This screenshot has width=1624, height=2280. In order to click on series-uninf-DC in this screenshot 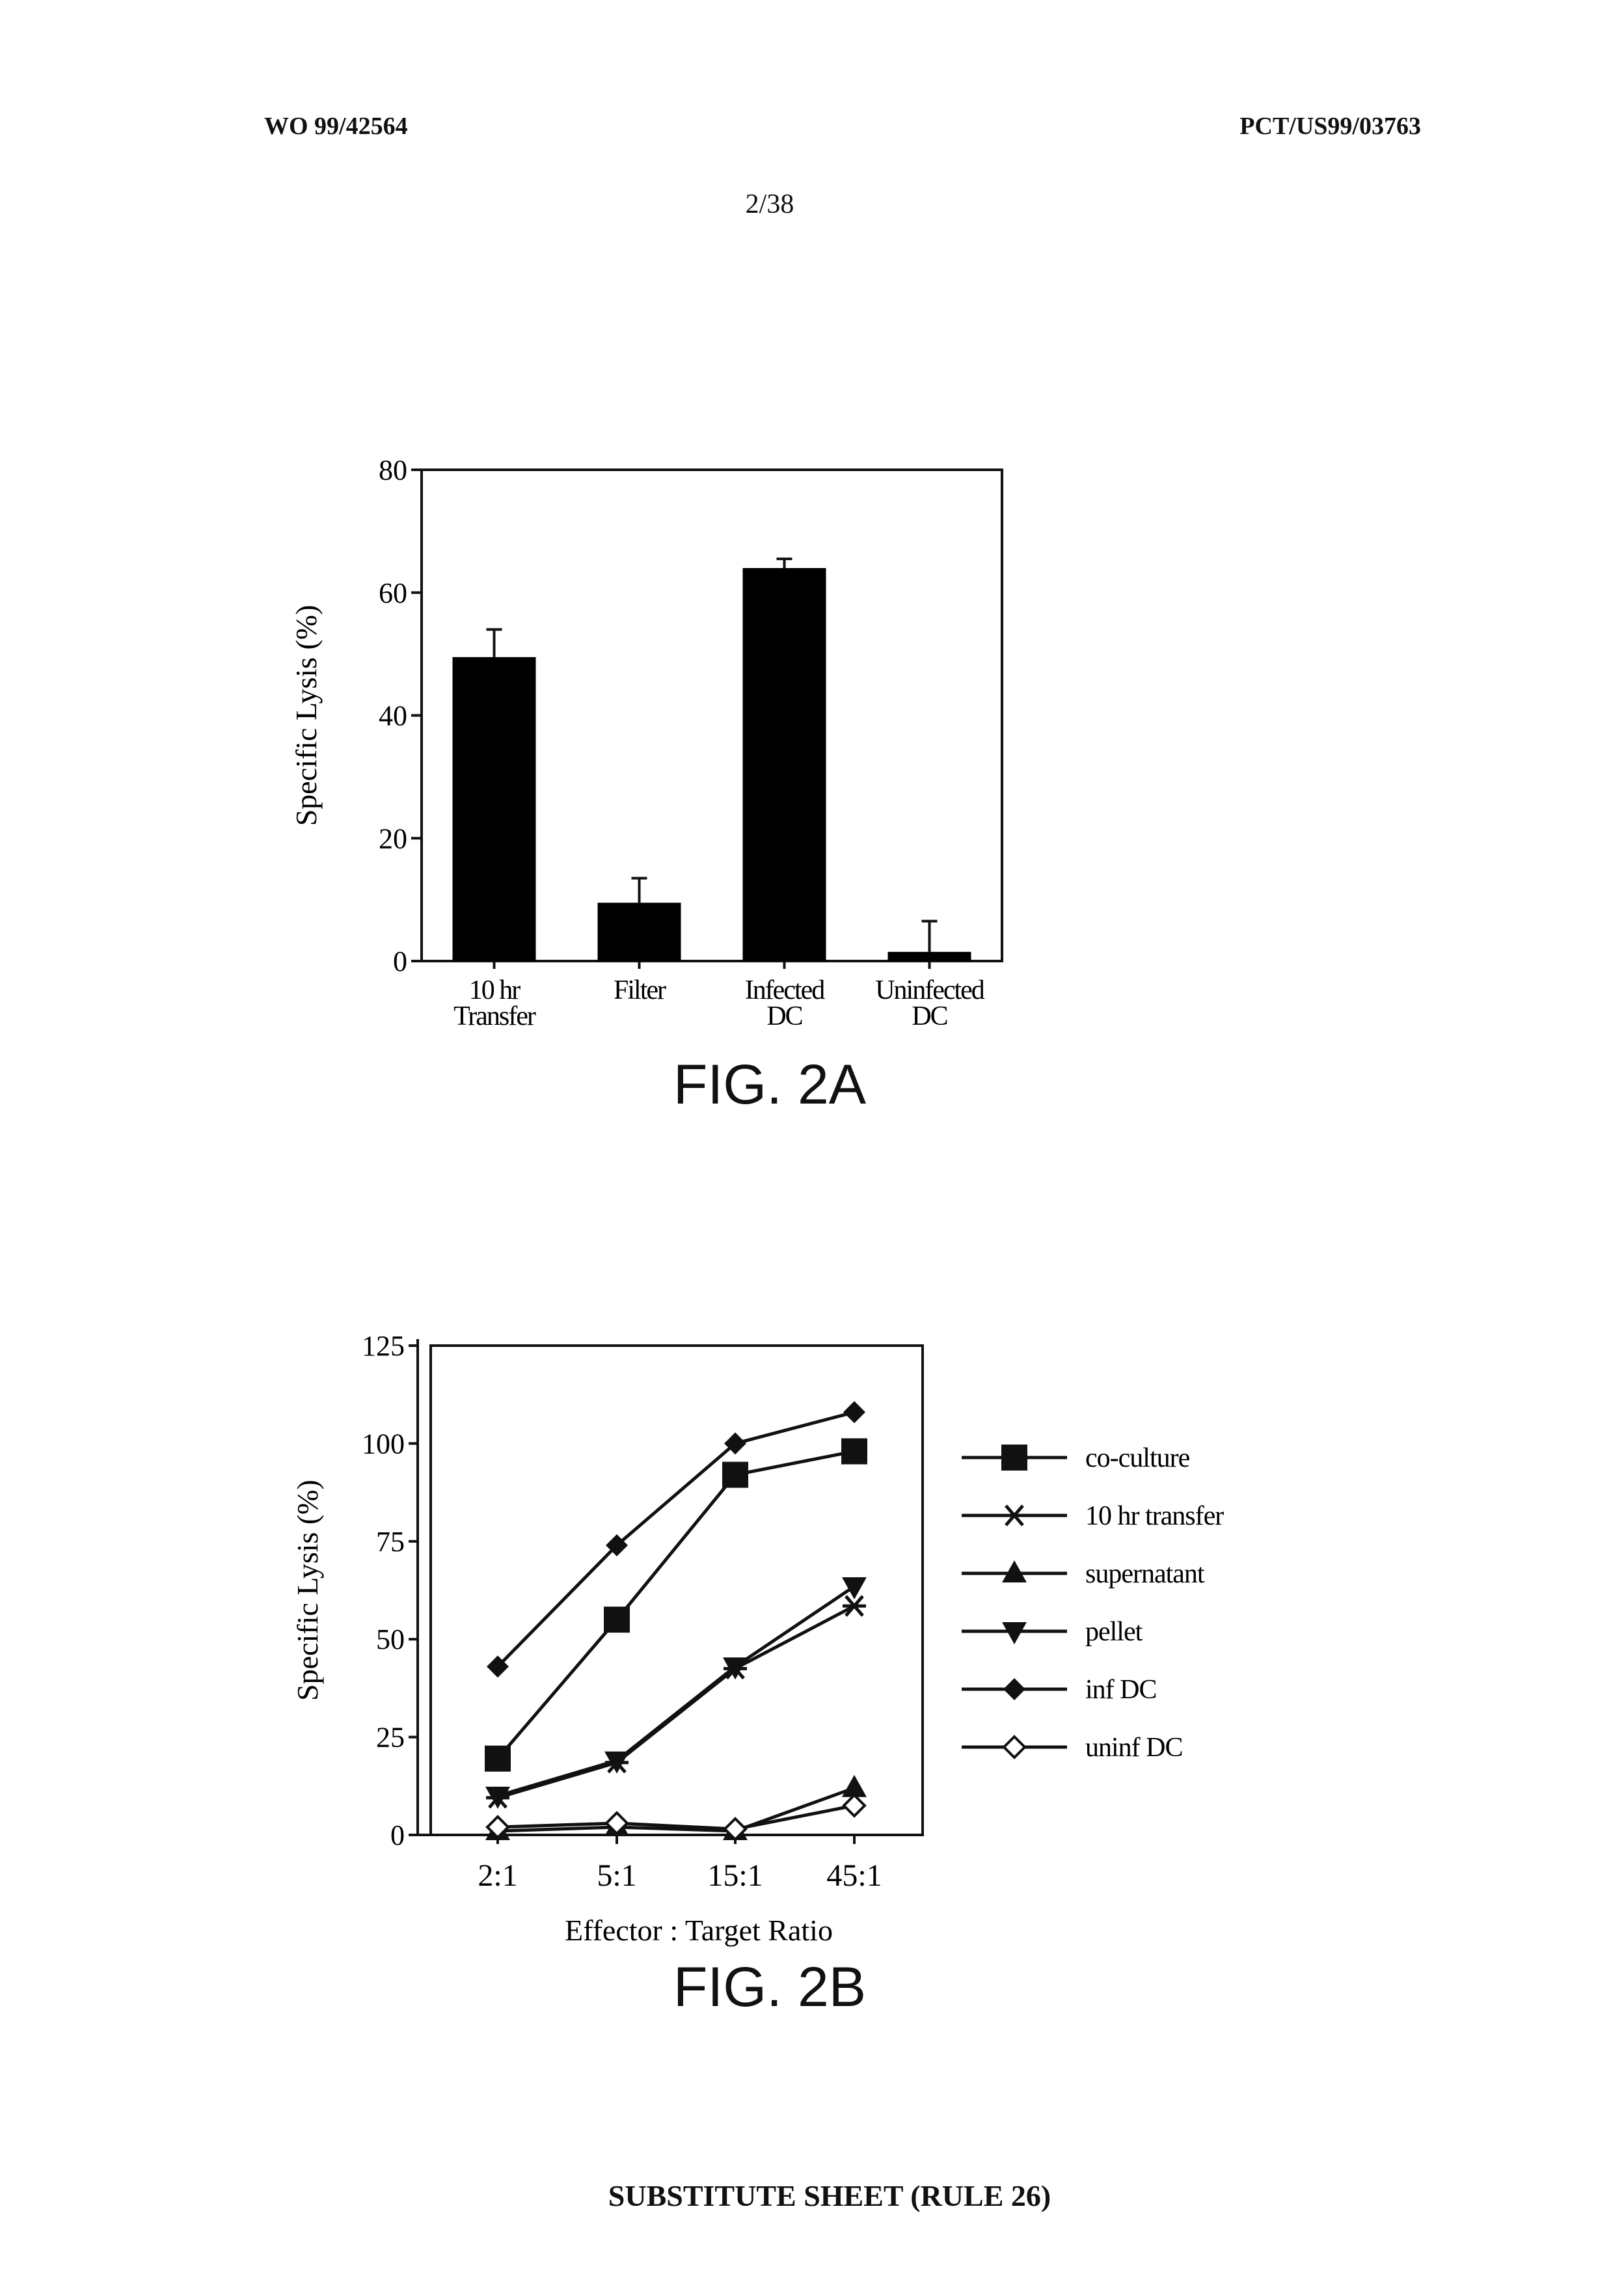, I will do `click(676, 1817)`.